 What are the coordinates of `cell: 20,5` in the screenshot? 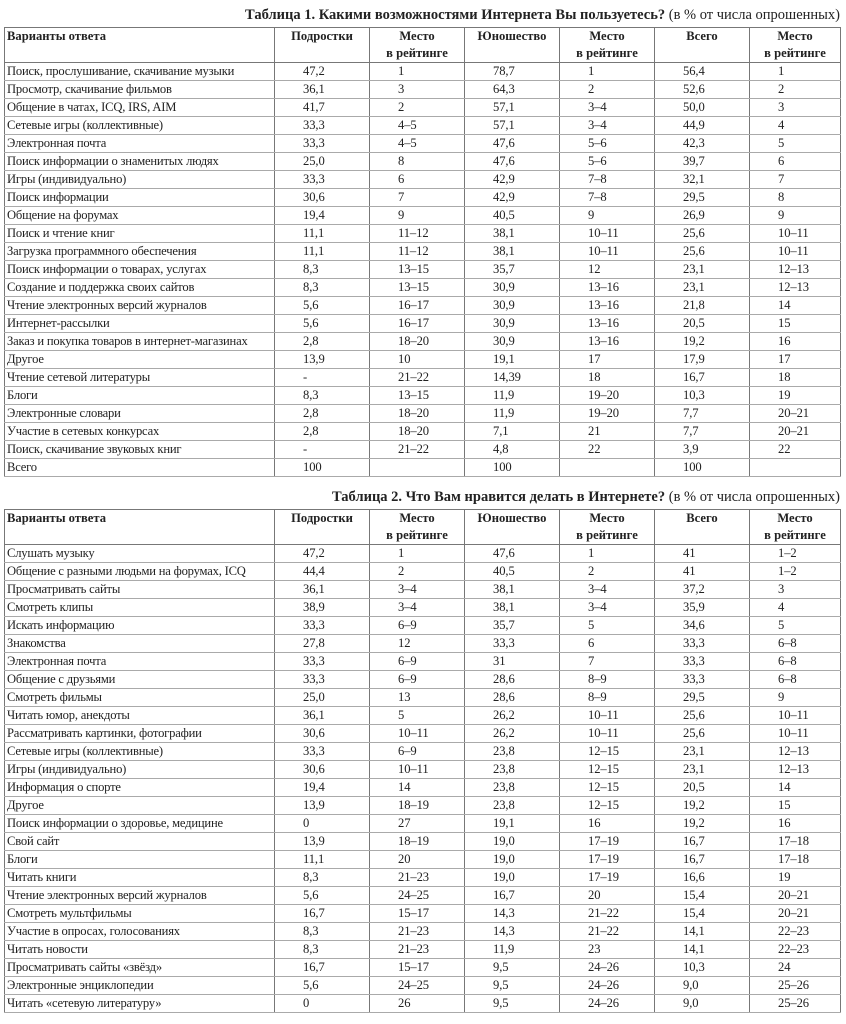 It's located at (702, 323).